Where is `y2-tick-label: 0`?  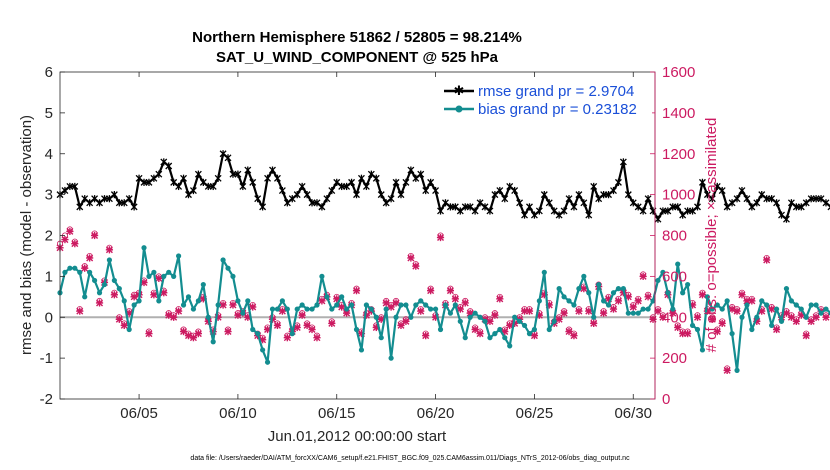 y2-tick-label: 0 is located at coordinates (666, 399).